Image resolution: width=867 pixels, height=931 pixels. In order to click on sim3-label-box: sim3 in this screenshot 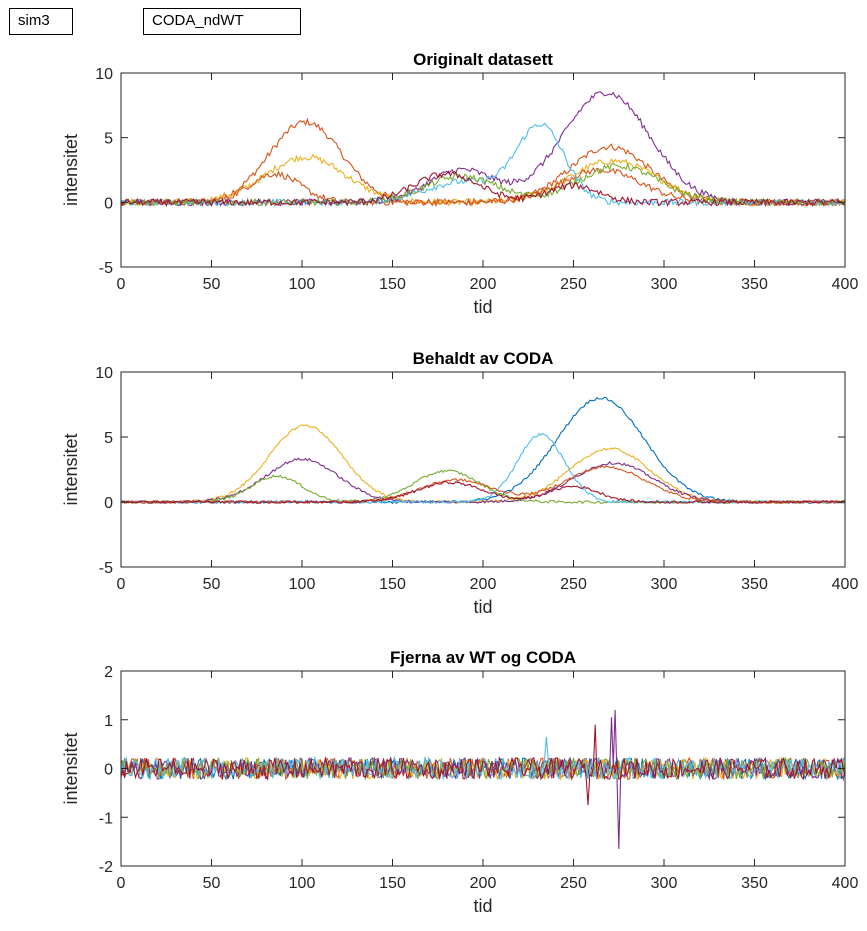, I will do `click(41, 21)`.